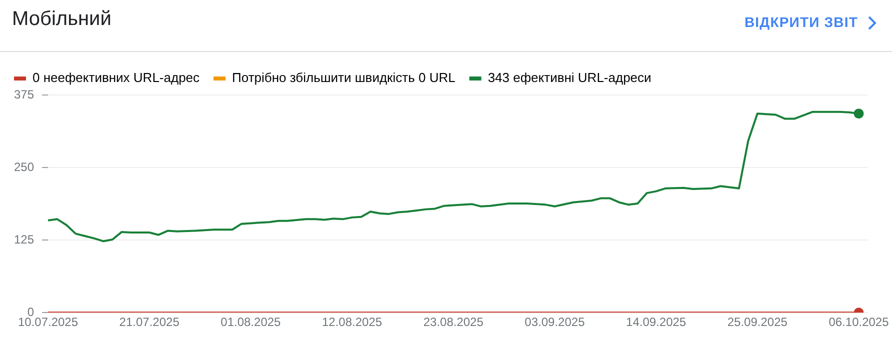  I want to click on x-tick-label: 14.09.2025, so click(656, 322).